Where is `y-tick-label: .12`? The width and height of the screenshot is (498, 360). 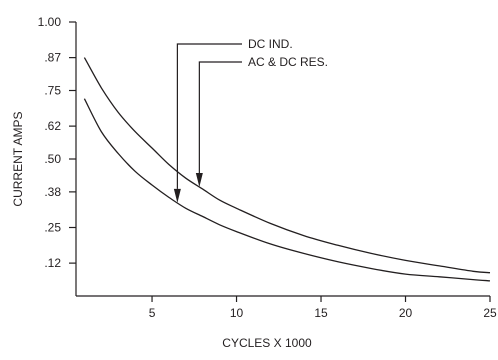 y-tick-label: .12 is located at coordinates (52, 263).